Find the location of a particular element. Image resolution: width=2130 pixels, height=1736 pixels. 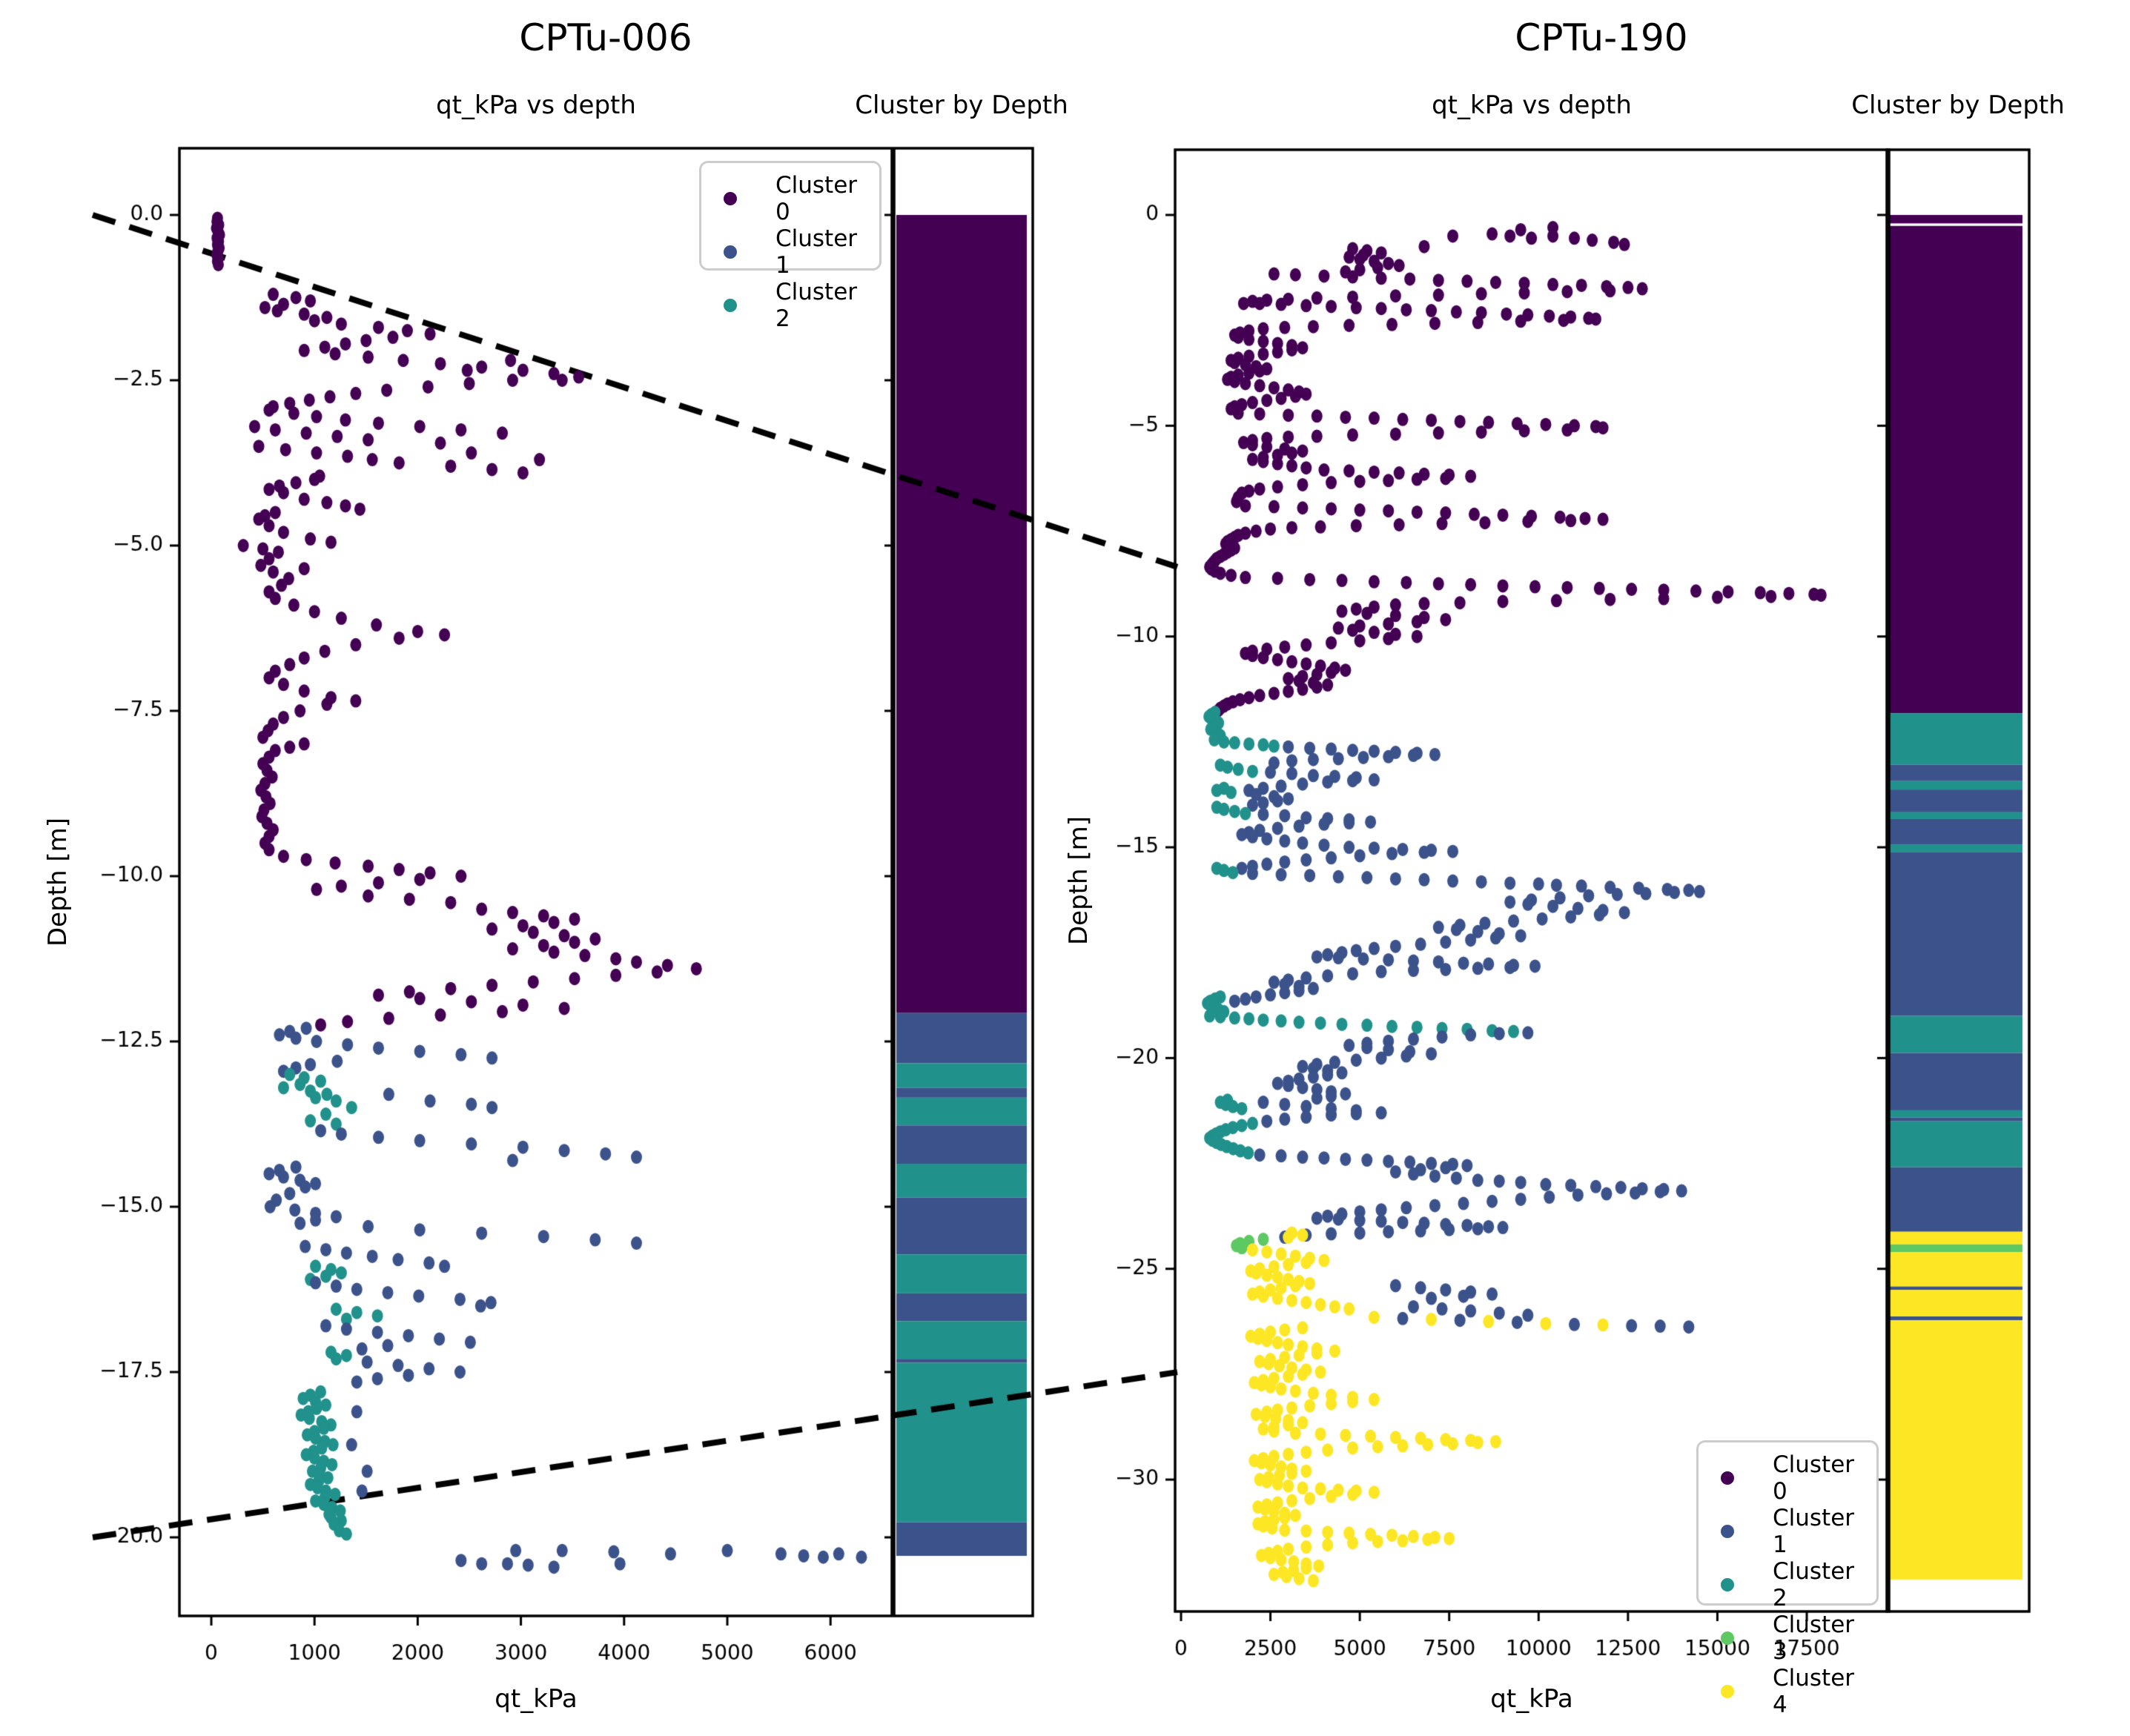

left-figure-title: CPTu-006 is located at coordinates (605, 37).